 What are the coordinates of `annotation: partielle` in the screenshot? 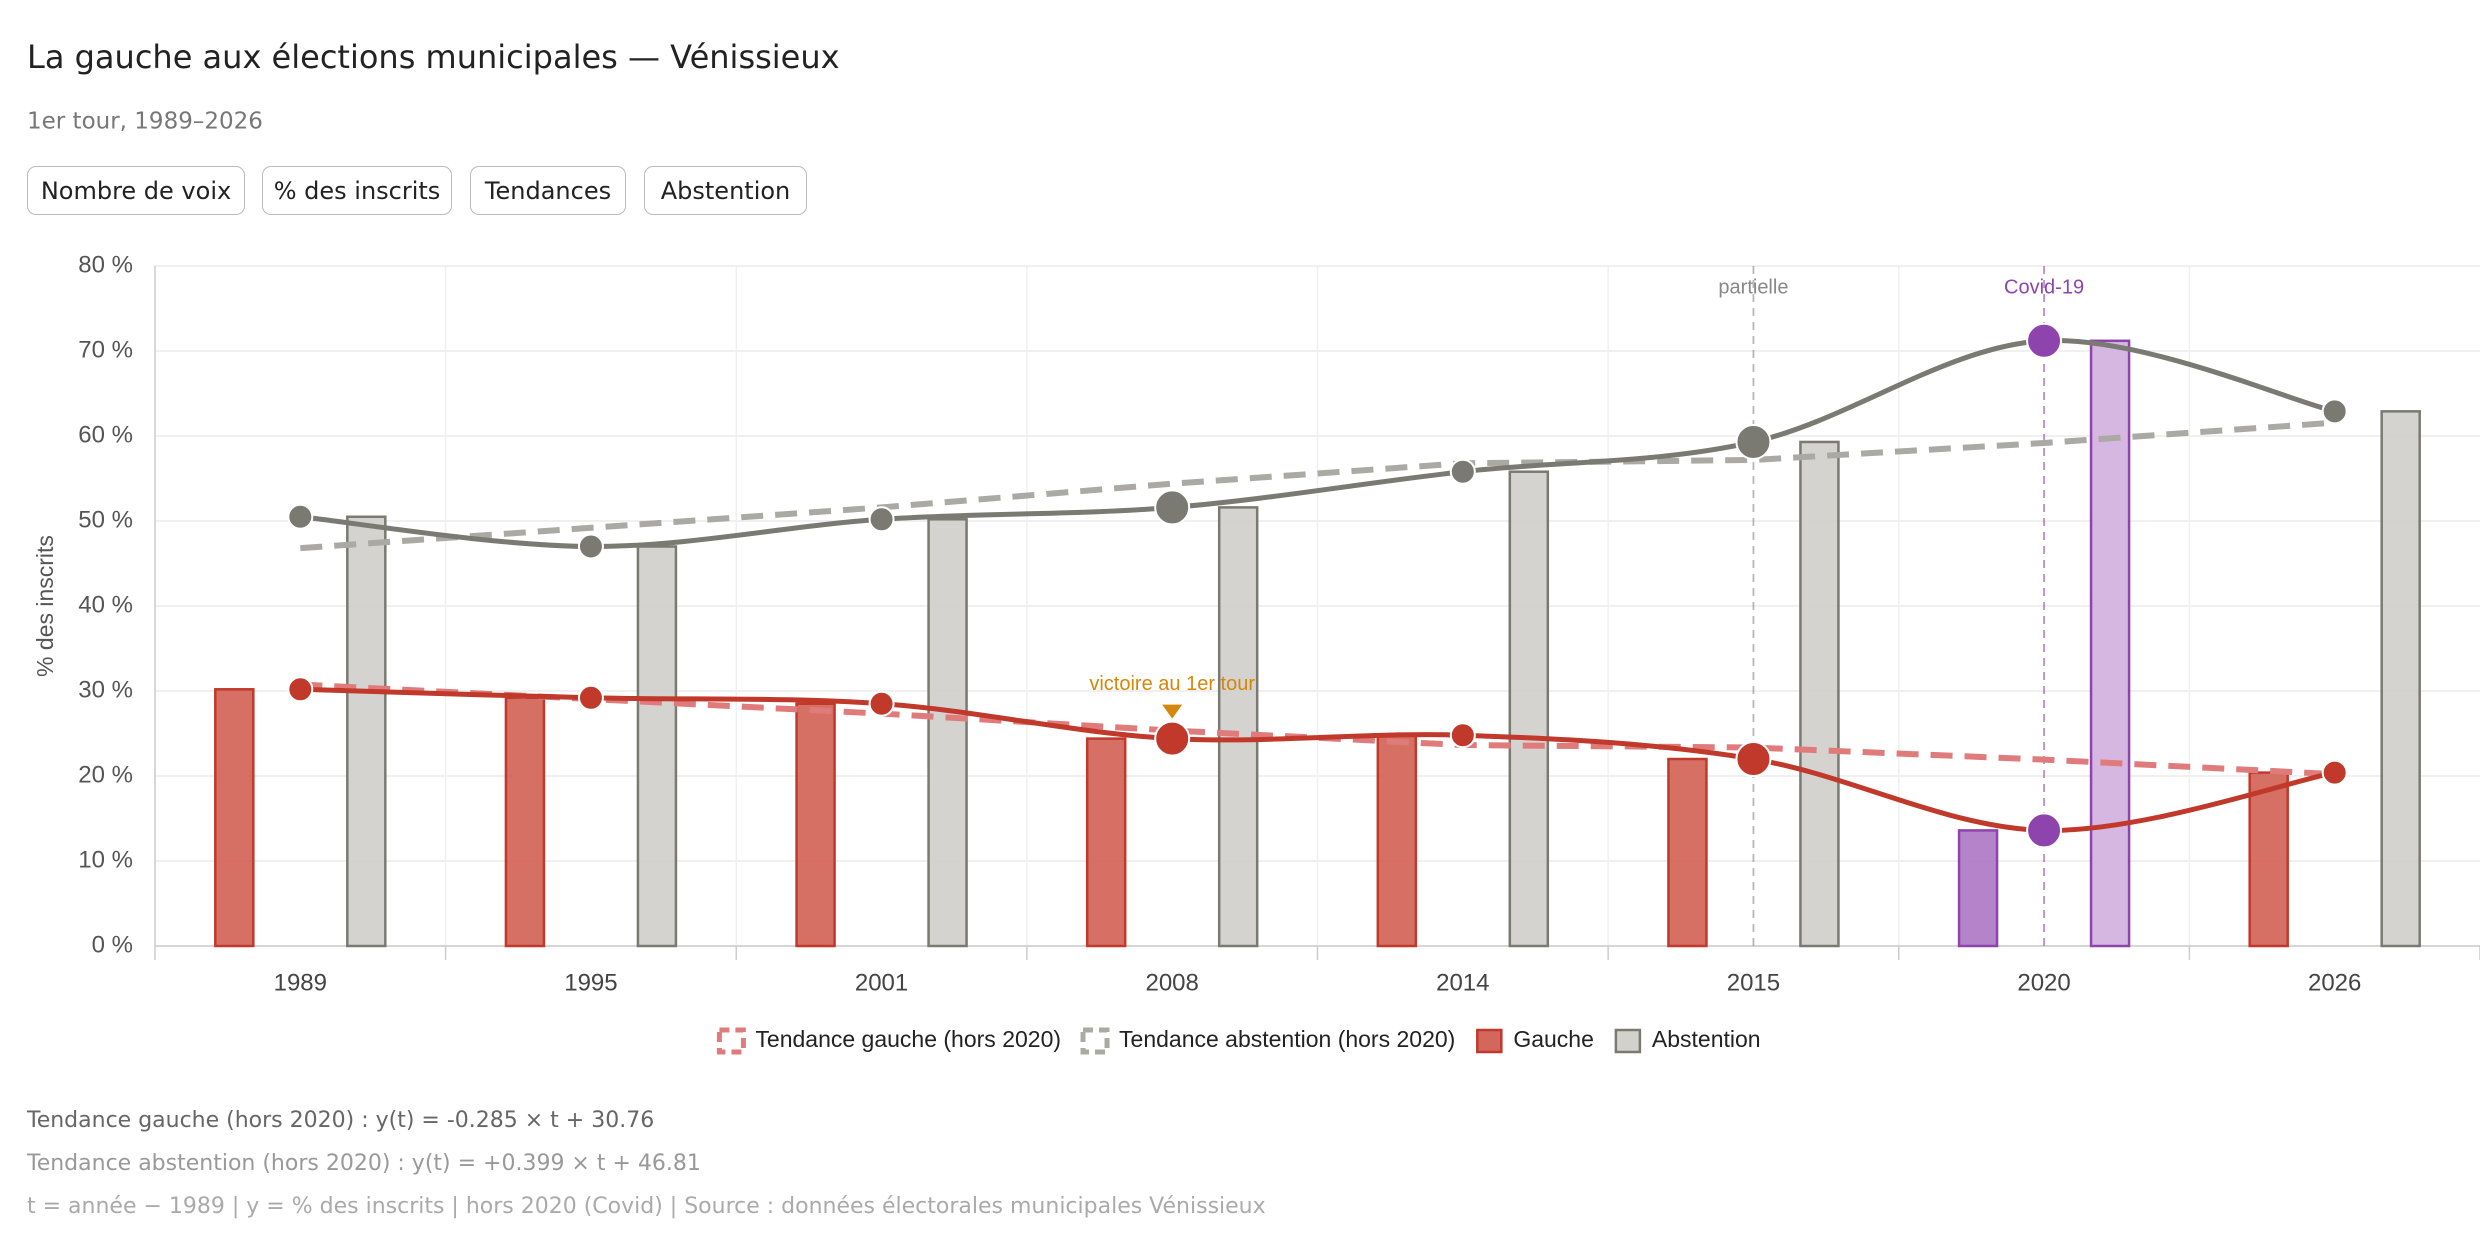 It's located at (1753, 287).